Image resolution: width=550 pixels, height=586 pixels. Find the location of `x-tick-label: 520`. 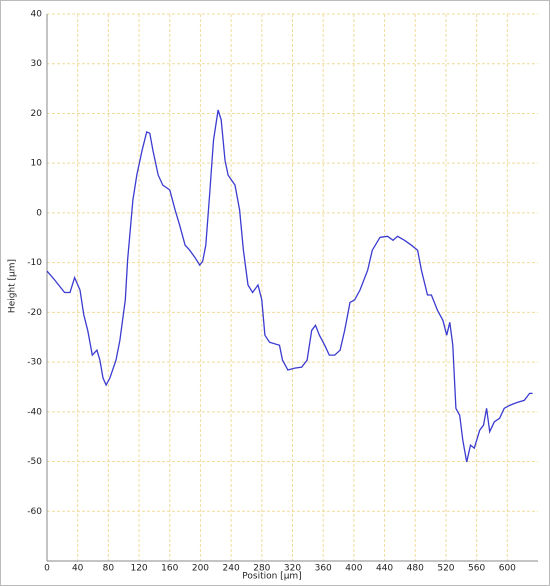

x-tick-label: 520 is located at coordinates (445, 569).